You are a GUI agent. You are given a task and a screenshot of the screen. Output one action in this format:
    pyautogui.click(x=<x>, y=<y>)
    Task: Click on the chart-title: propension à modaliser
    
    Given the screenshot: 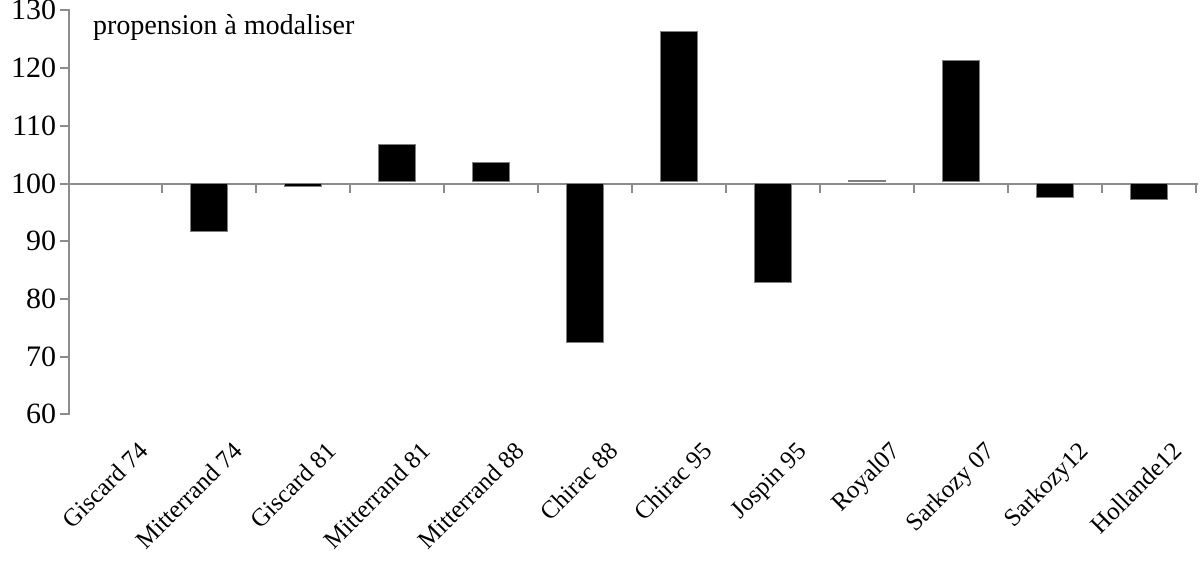 What is the action you would take?
    pyautogui.click(x=224, y=25)
    